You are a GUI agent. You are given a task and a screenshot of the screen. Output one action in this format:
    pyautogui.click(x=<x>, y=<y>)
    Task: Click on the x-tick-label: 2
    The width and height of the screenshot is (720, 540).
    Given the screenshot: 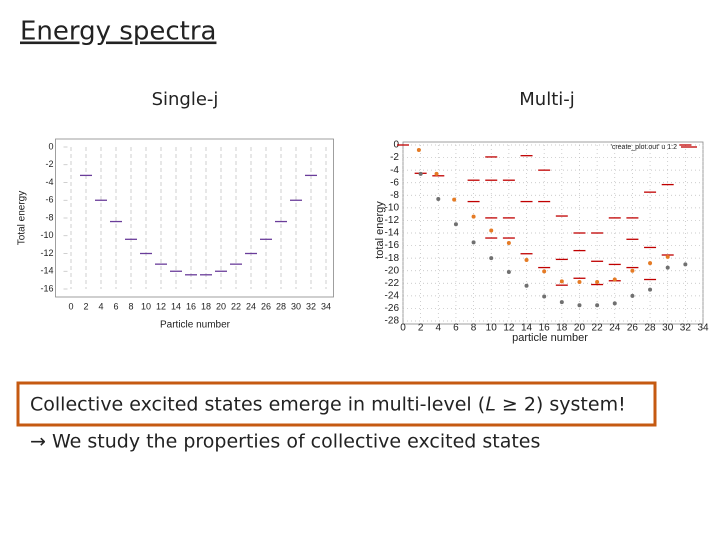 What is the action you would take?
    pyautogui.click(x=85, y=306)
    